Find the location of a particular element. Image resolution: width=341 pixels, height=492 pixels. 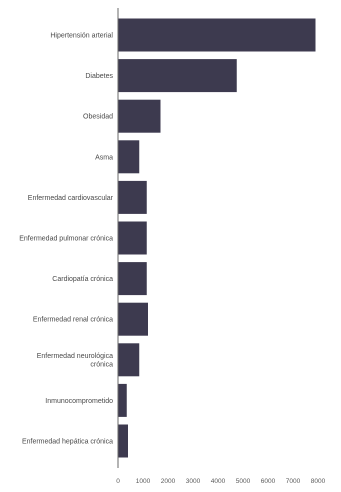

category-label-2: Obesidad is located at coordinates (98, 117).